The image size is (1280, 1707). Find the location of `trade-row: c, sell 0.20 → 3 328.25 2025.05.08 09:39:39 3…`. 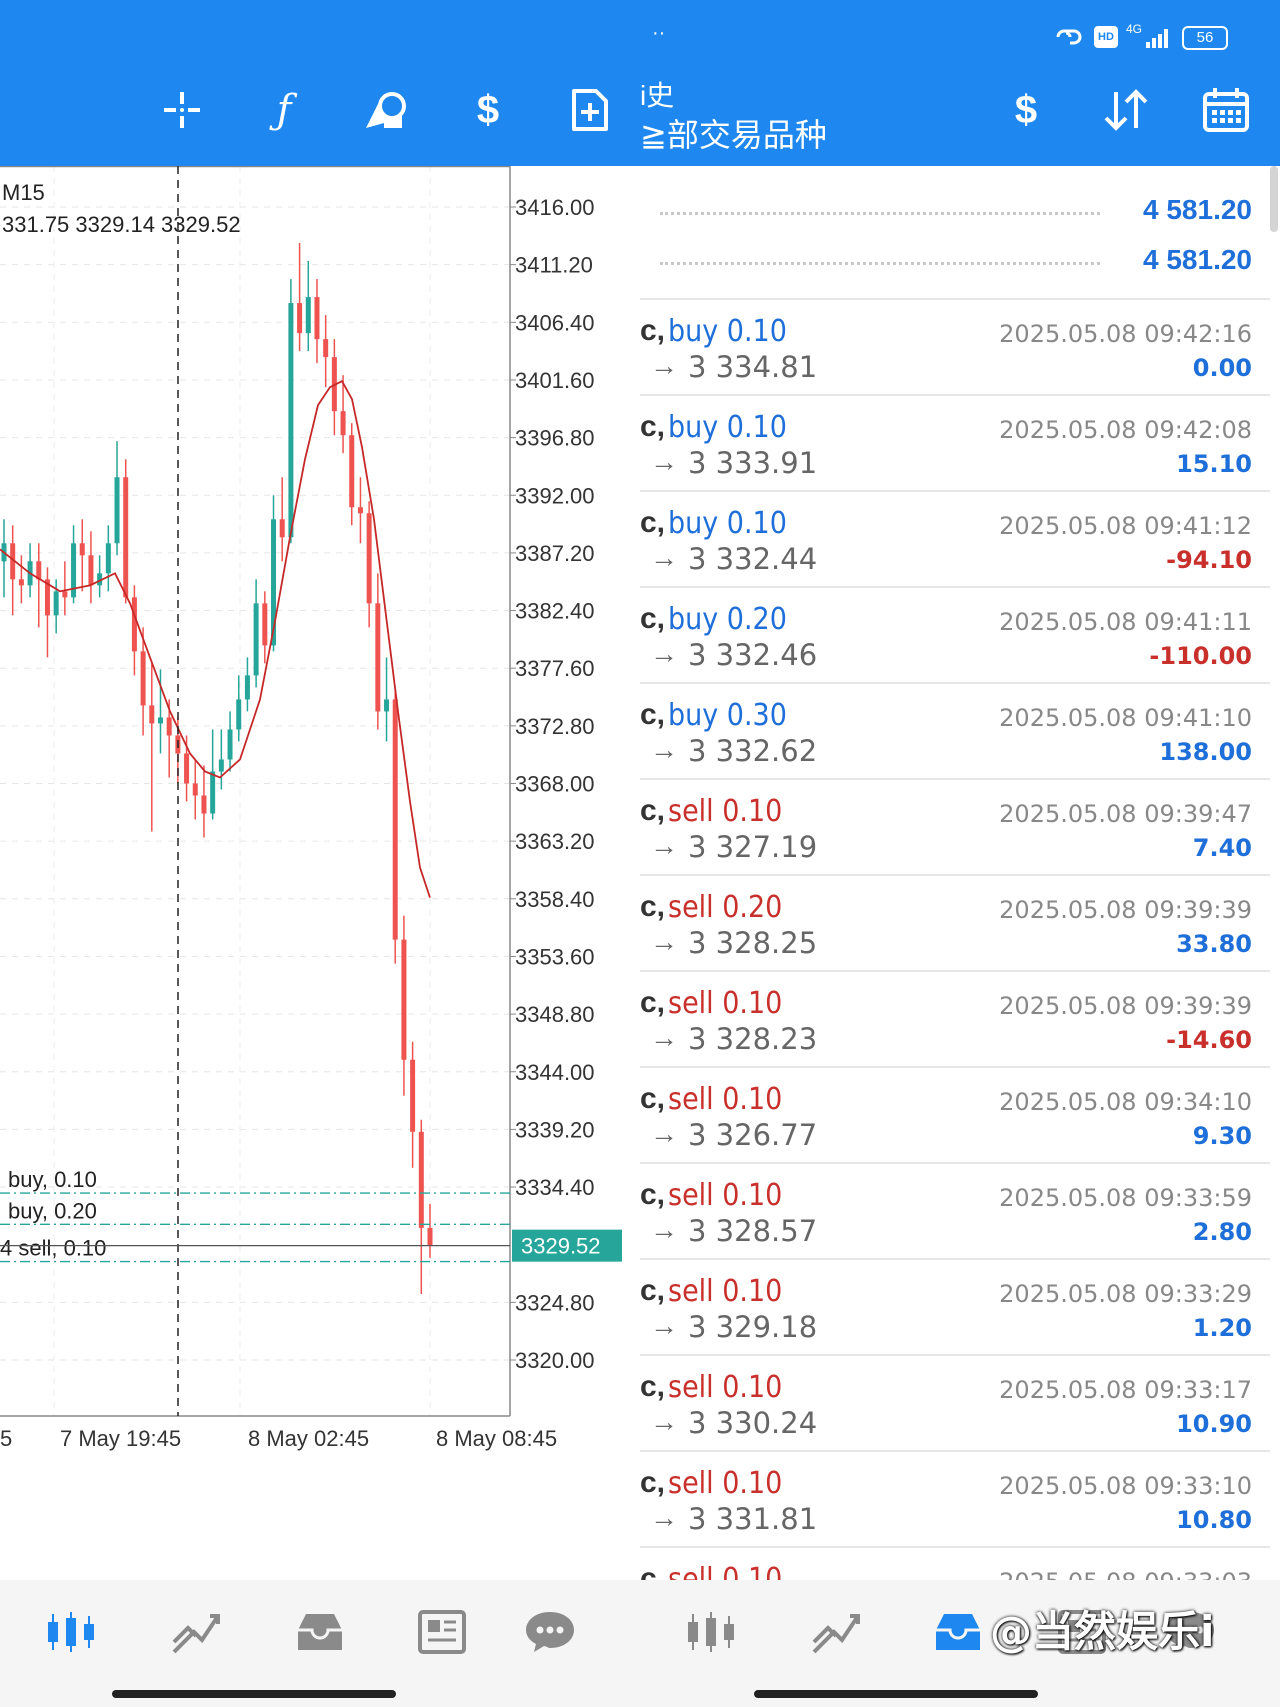

trade-row: c, sell 0.20 → 3 328.25 2025.05.08 09:39:39 3… is located at coordinates (955, 924).